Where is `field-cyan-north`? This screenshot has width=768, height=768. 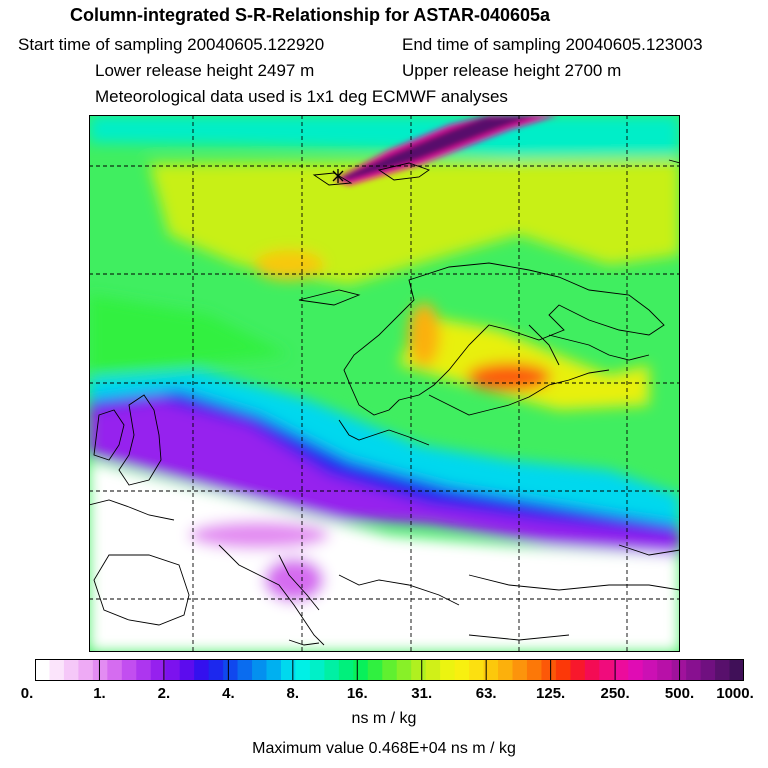
field-cyan-north is located at coordinates (384, 136).